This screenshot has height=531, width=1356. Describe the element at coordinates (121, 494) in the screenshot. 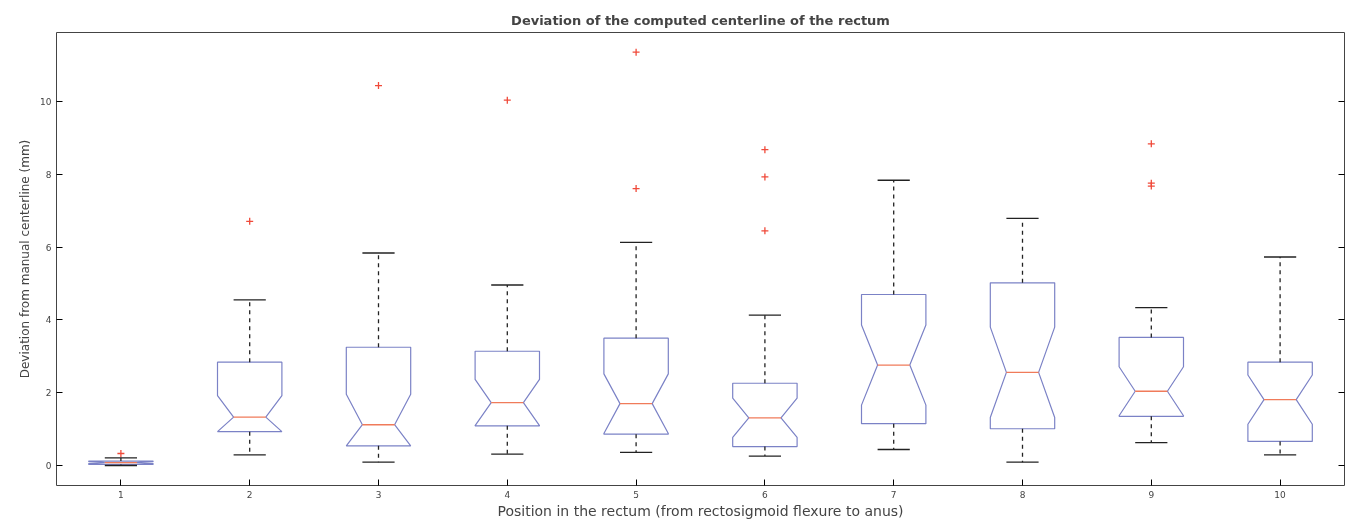

I see `x-tick-label: 1` at that location.